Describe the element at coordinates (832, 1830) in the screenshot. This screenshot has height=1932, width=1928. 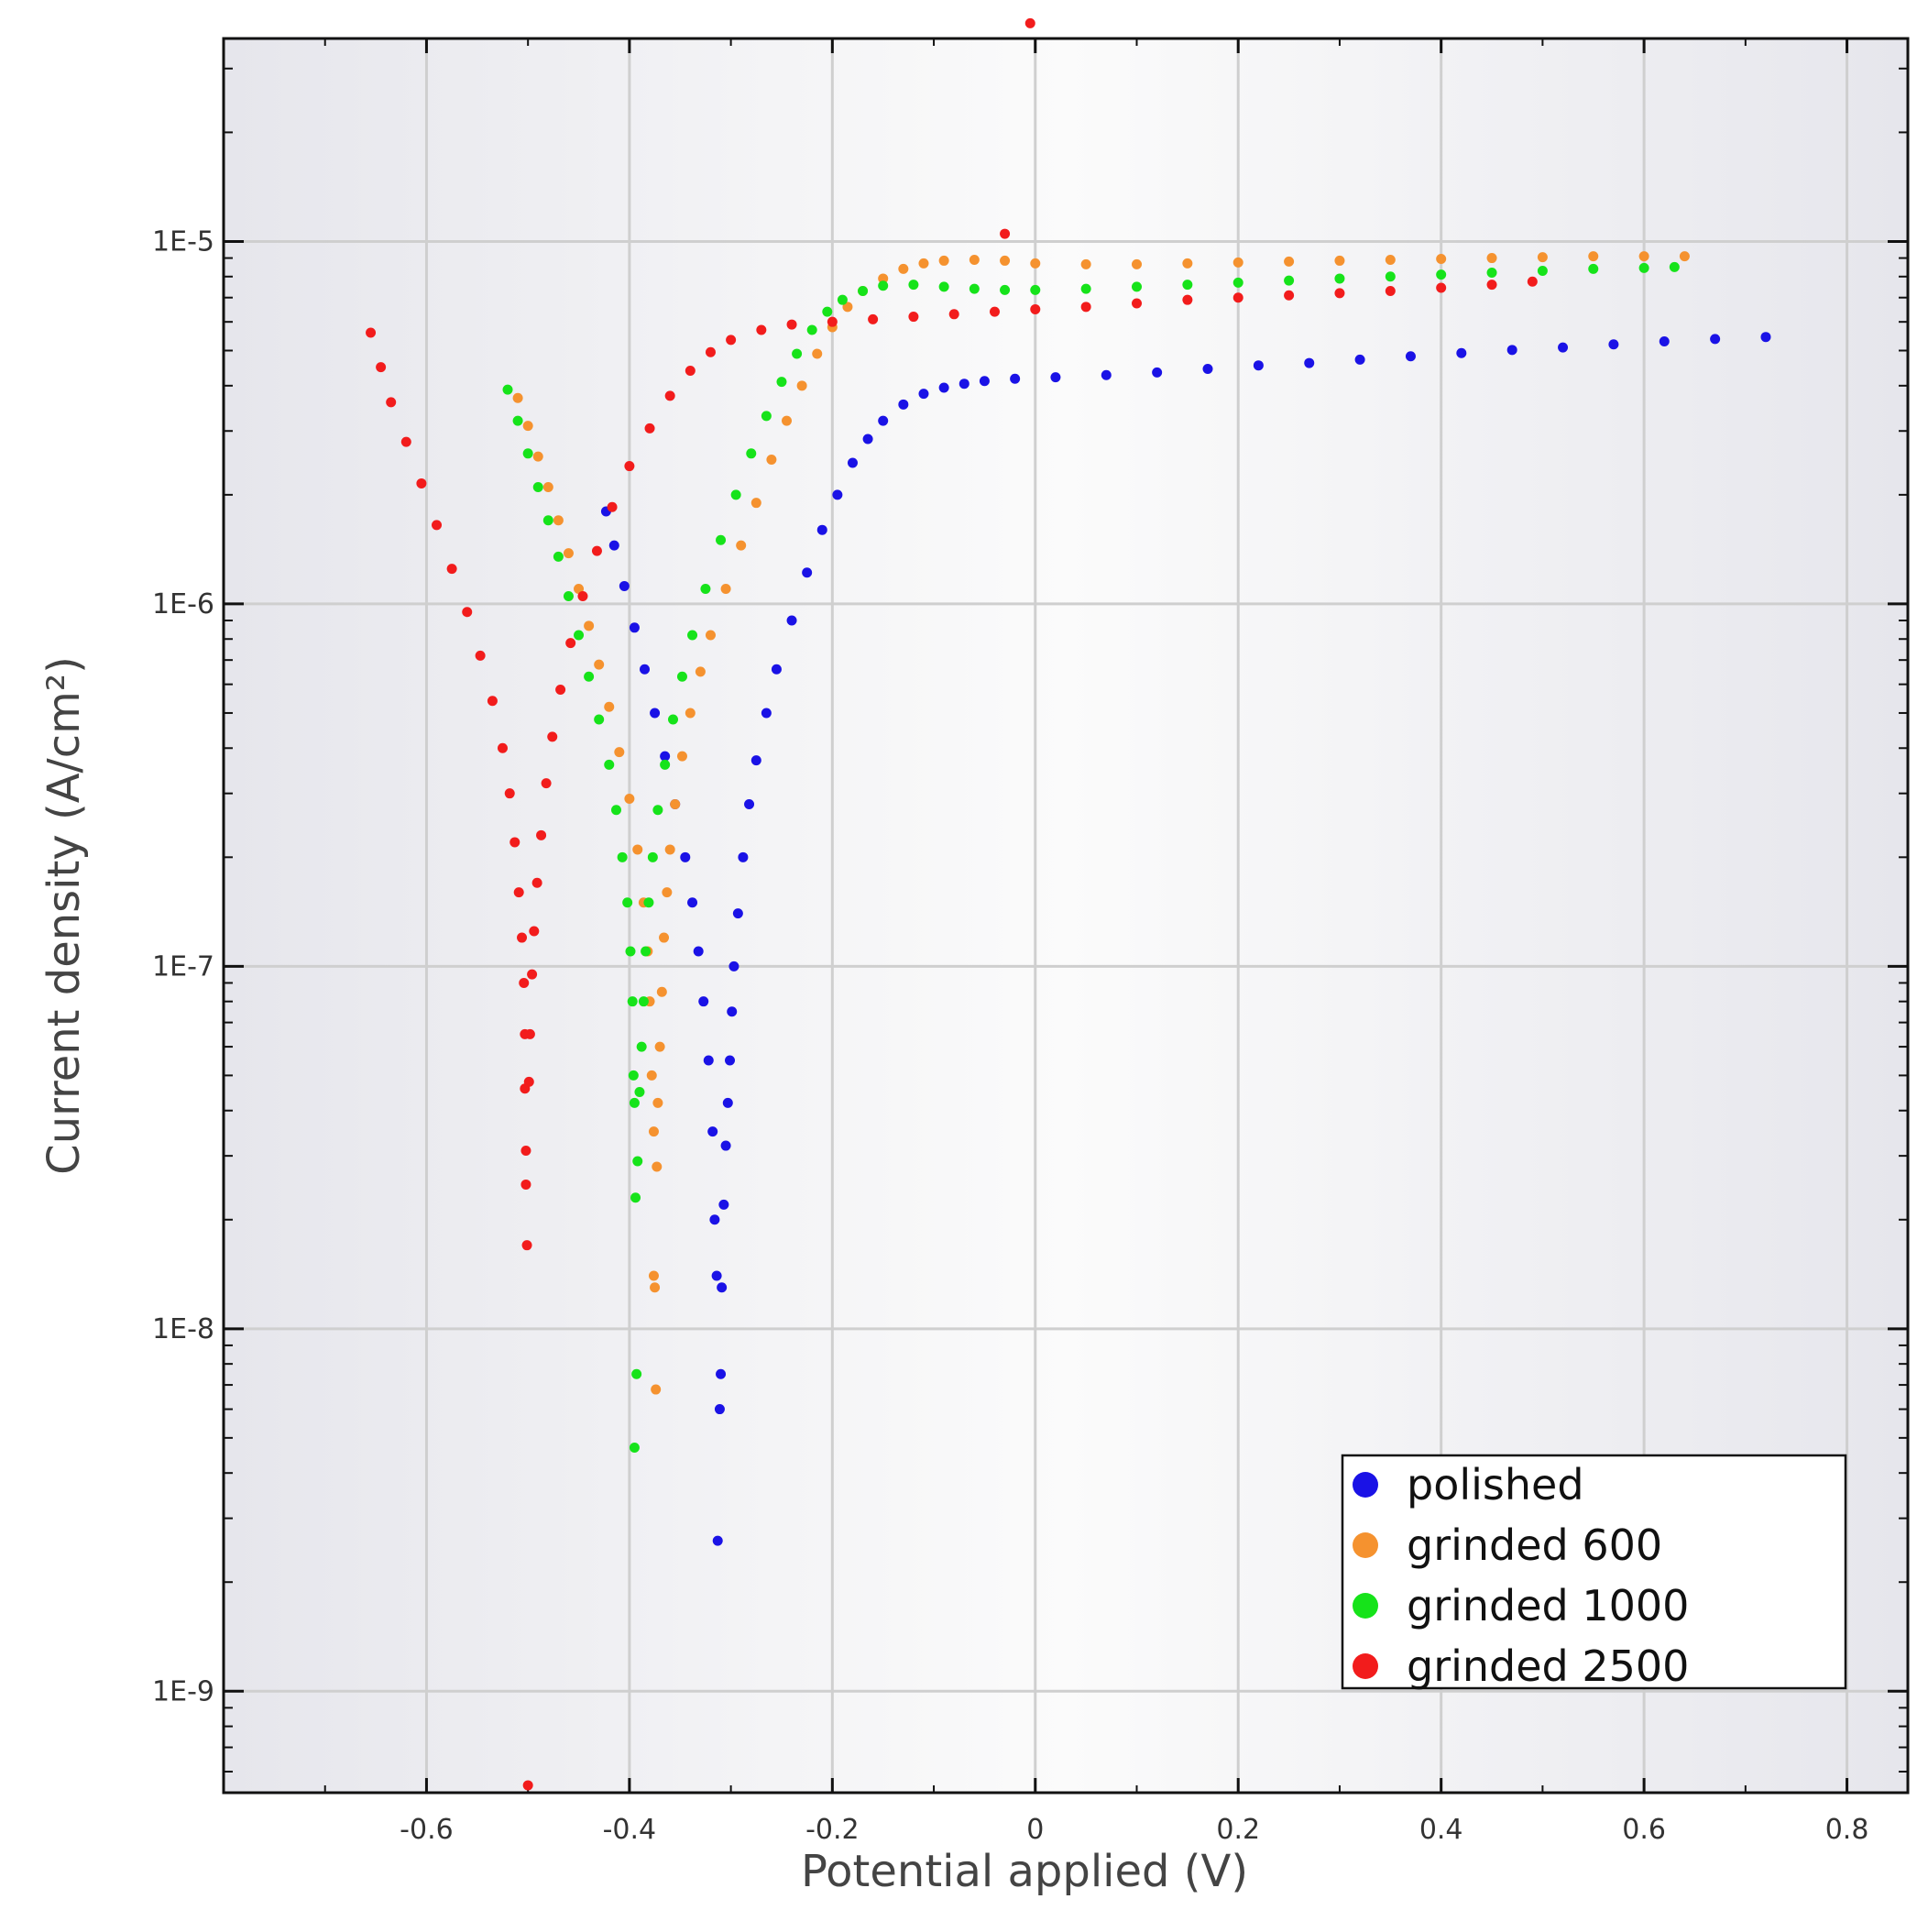
I see `x-tick-label: -0.2` at that location.